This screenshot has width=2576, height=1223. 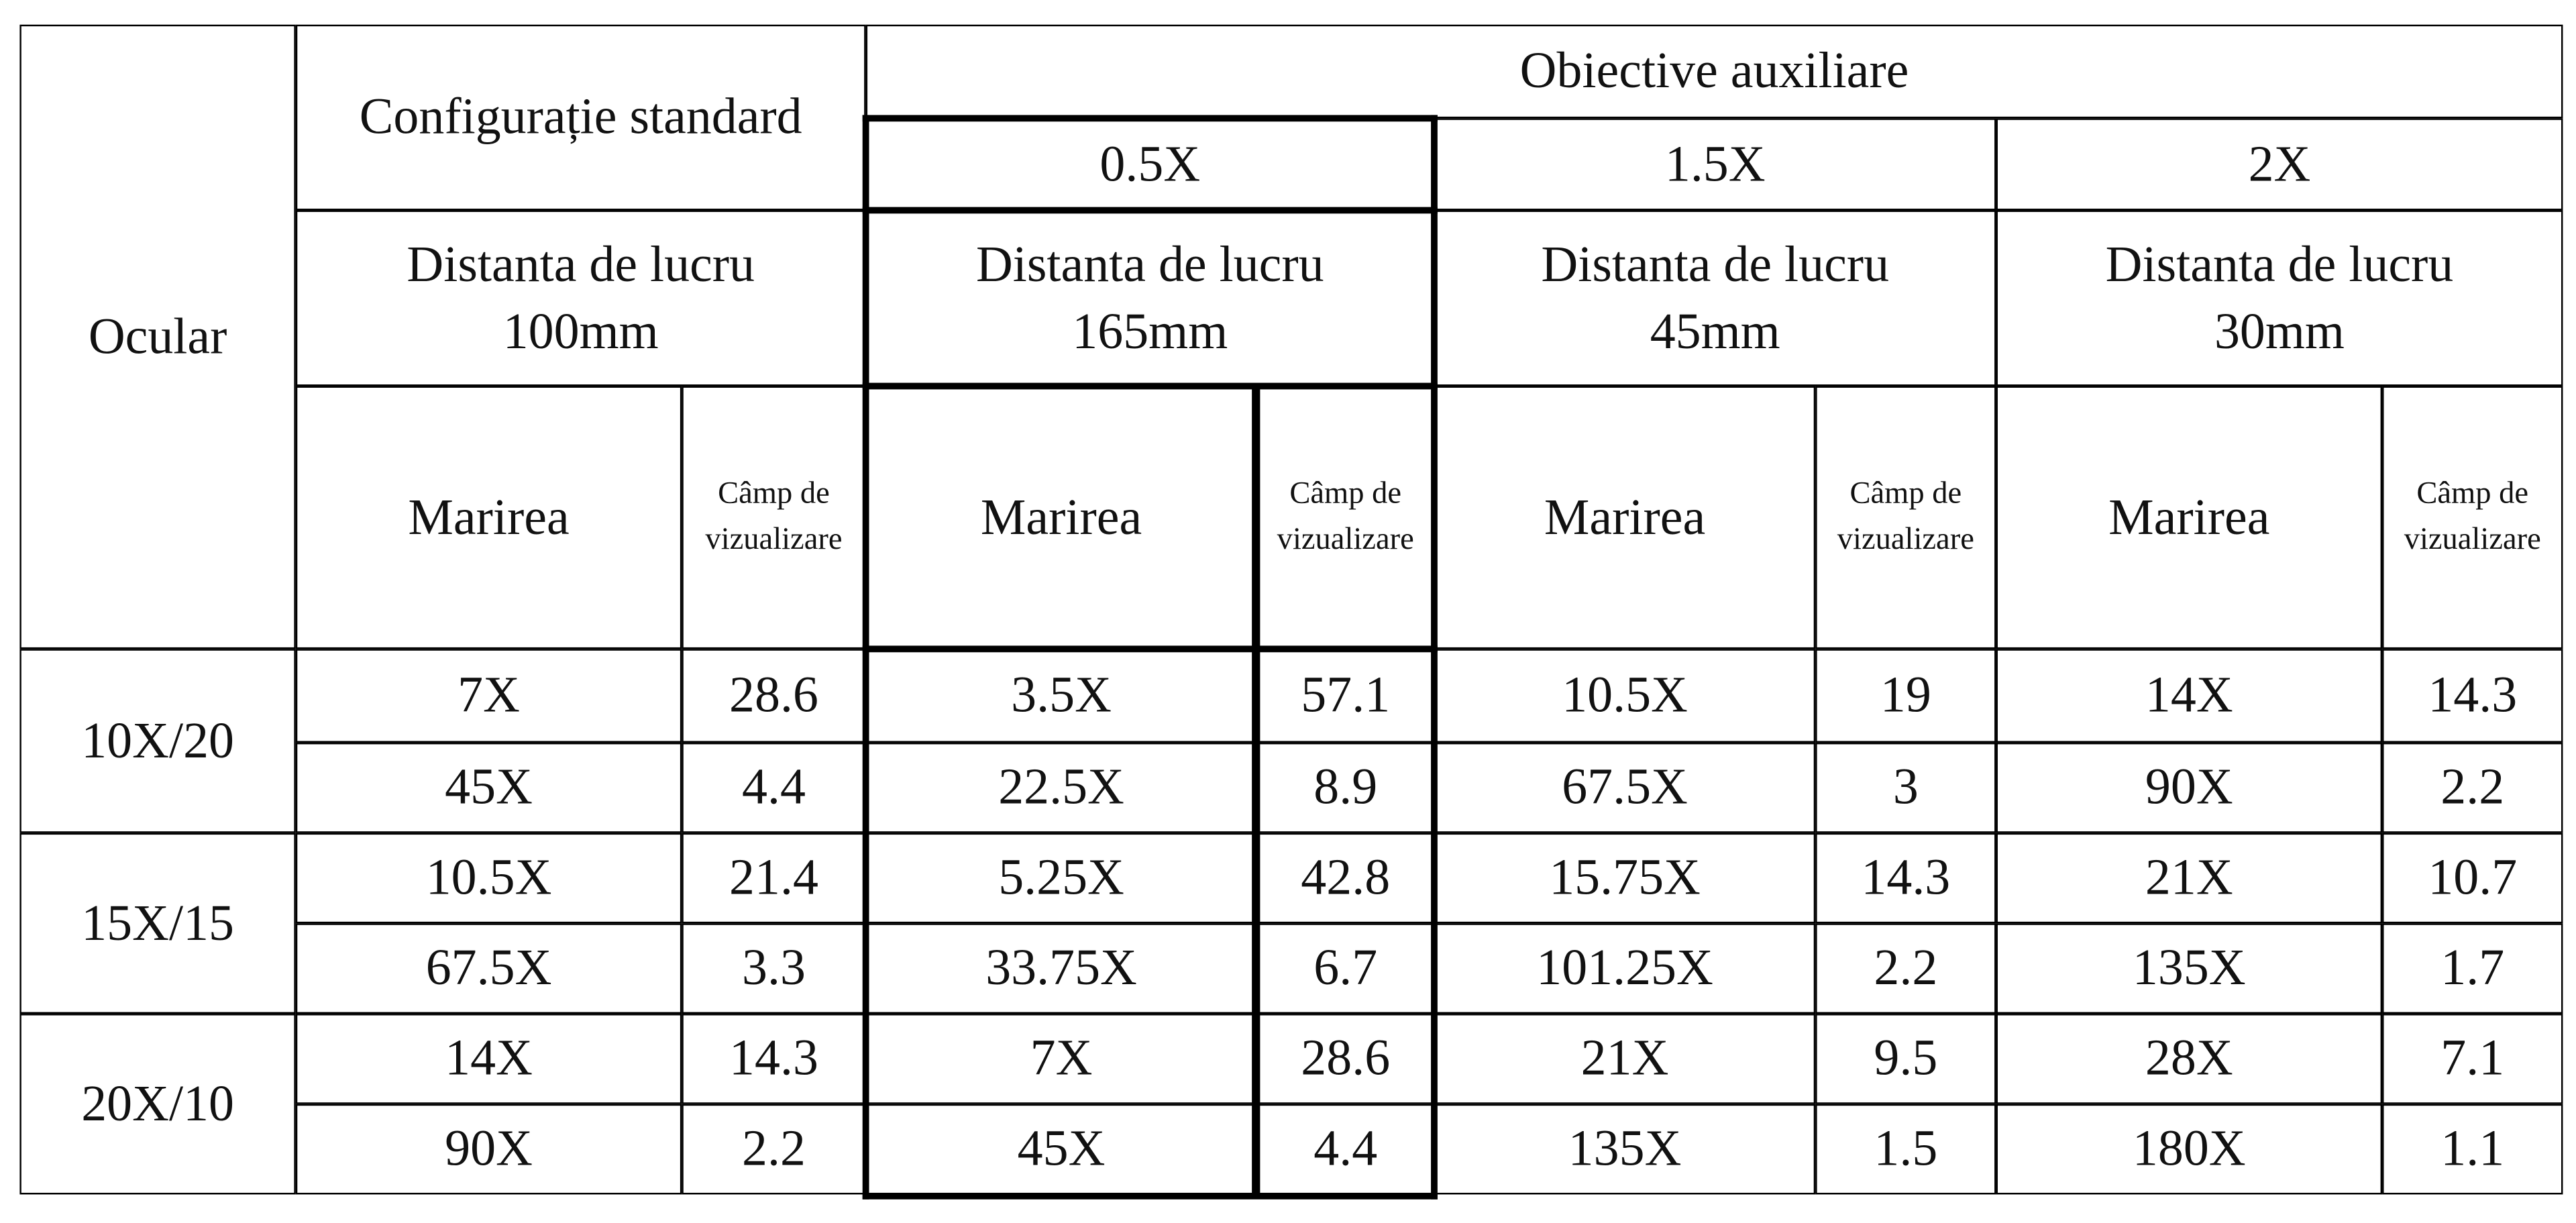 I want to click on field-cell: 1.5, so click(x=1905, y=1149).